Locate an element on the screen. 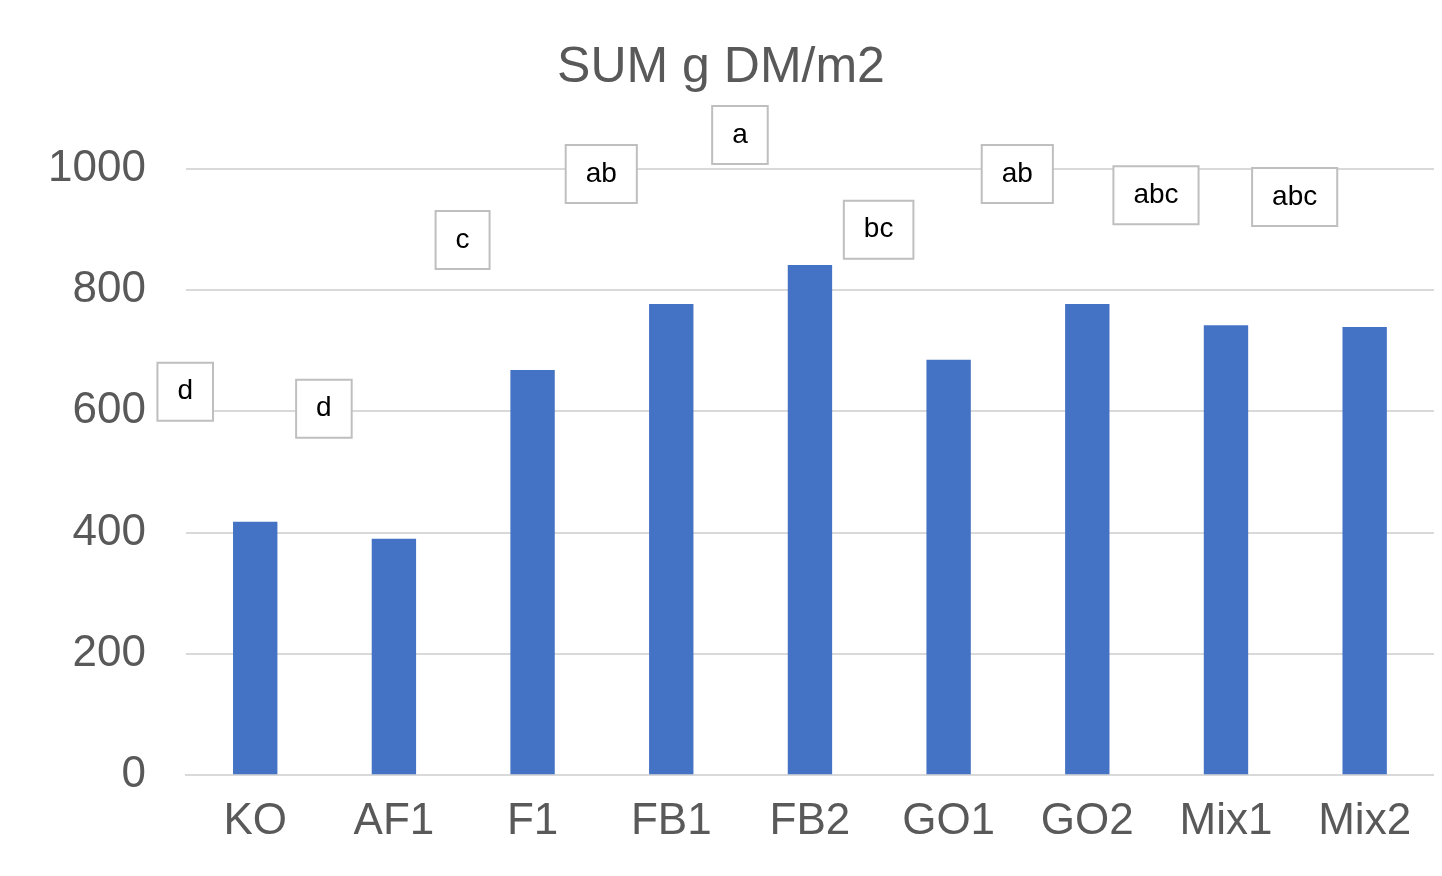 The width and height of the screenshot is (1442, 876). y-tick-label: 600 is located at coordinates (109, 408).